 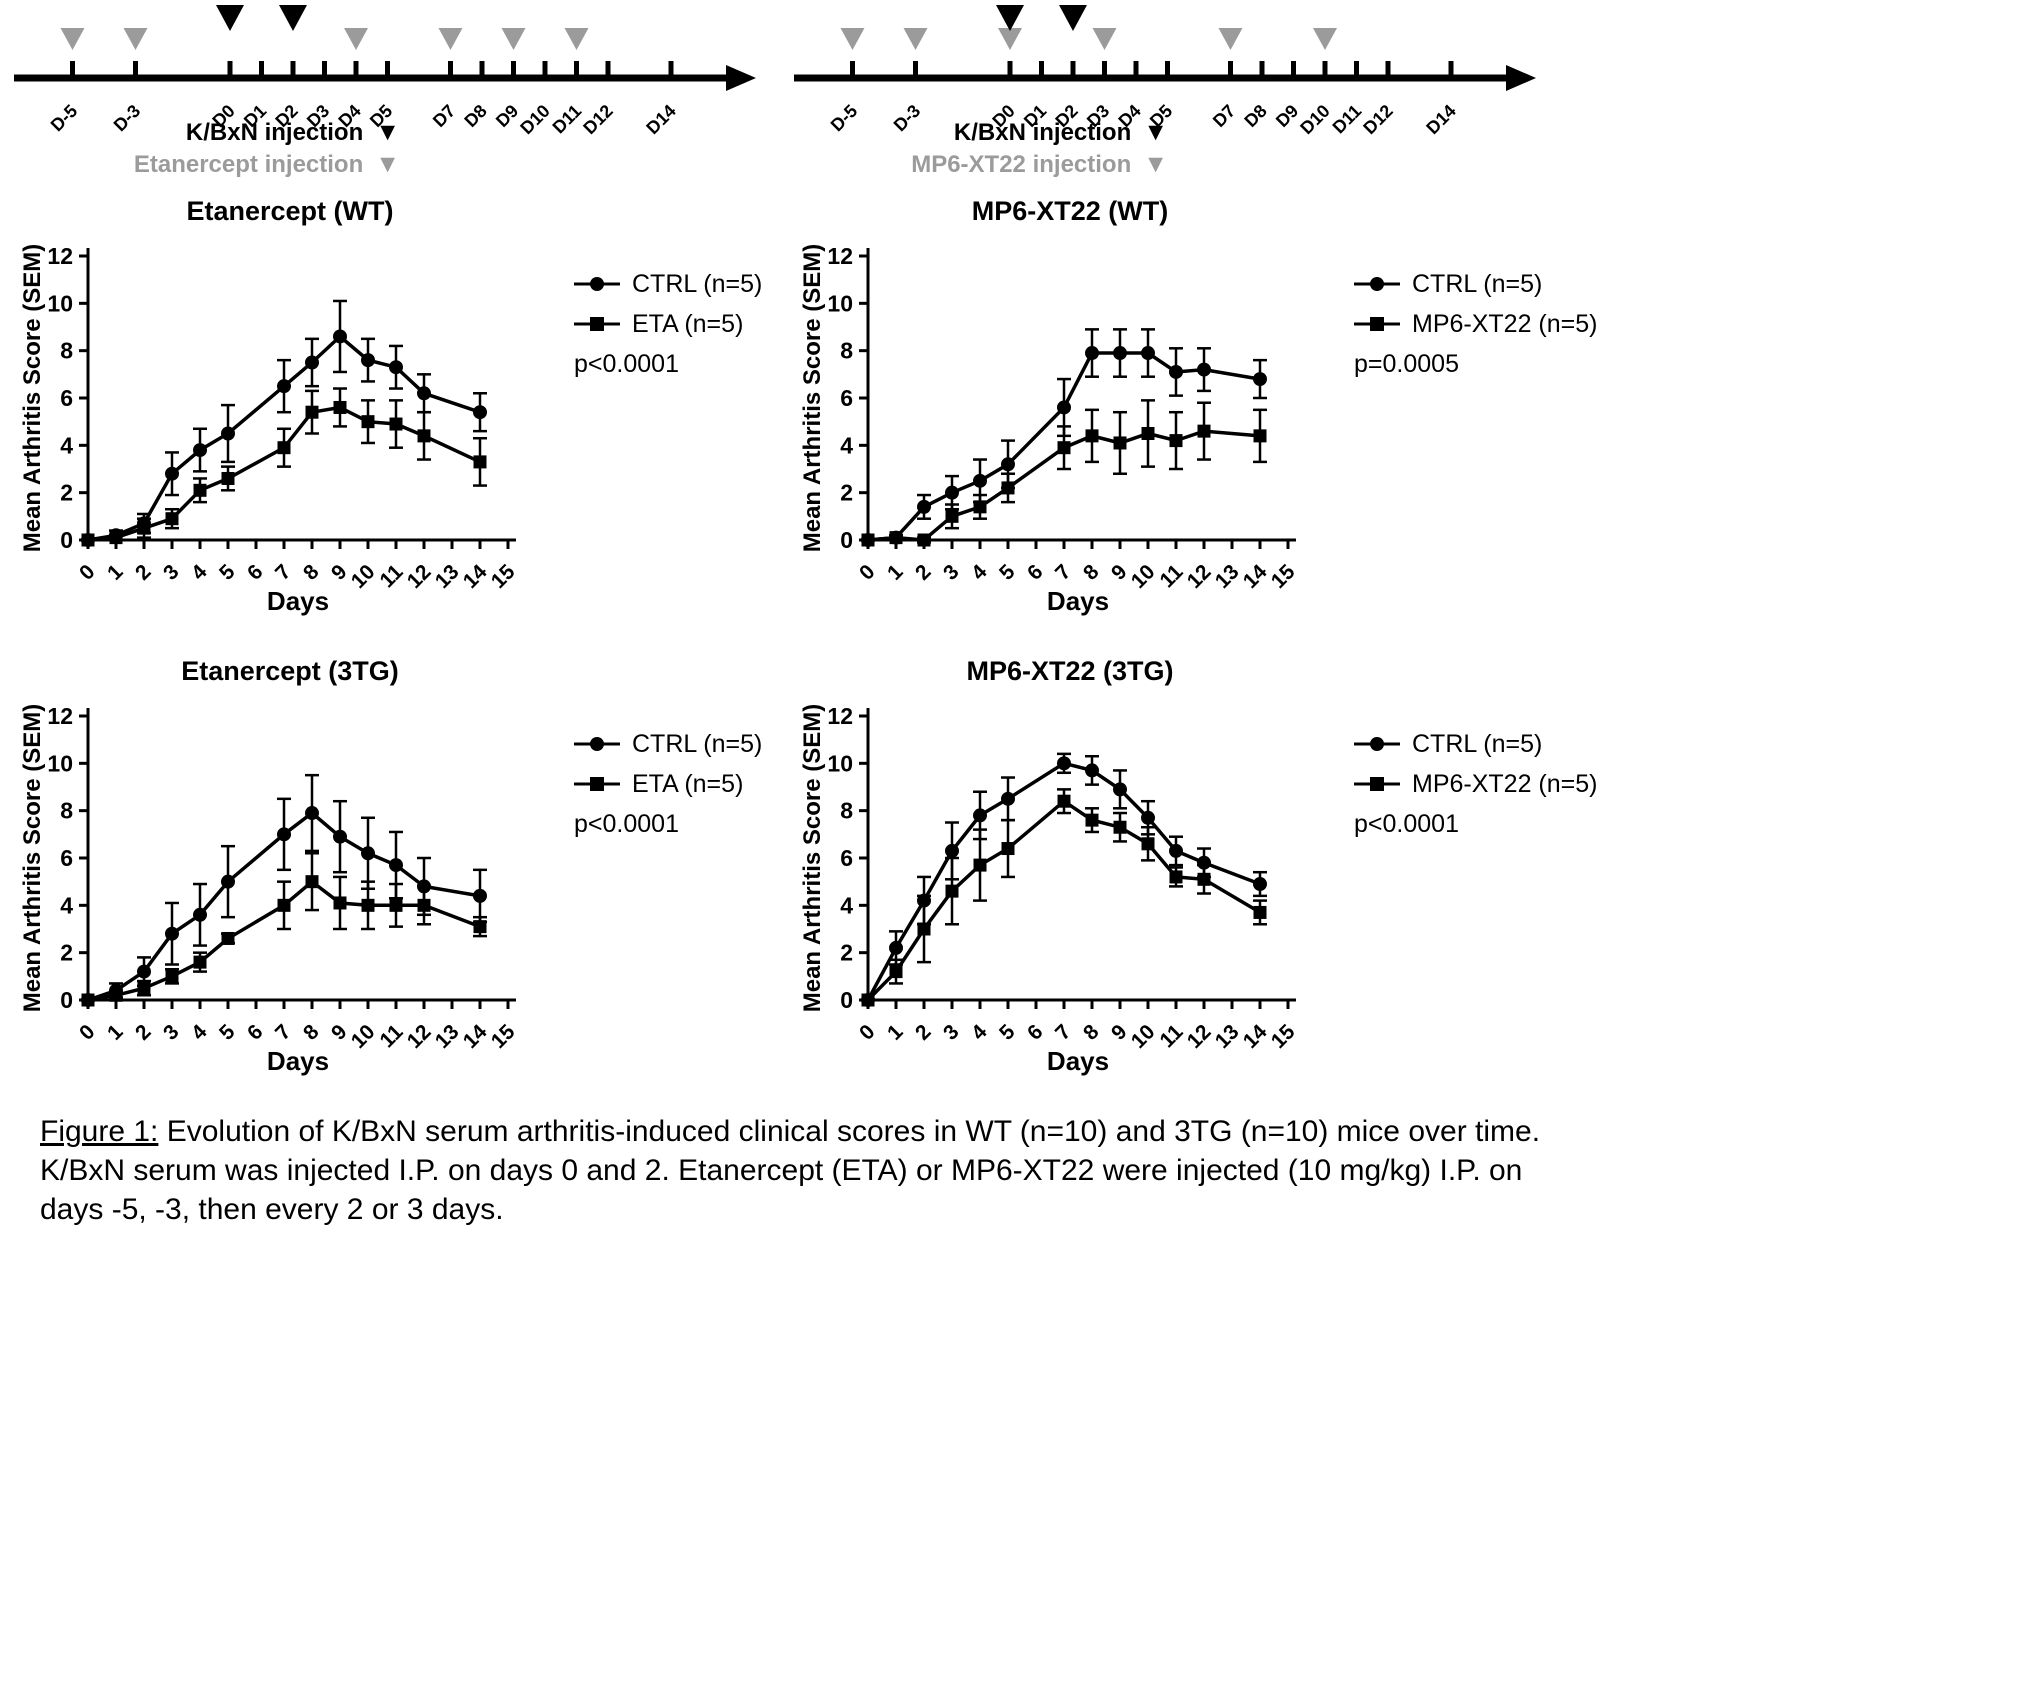 I want to click on chart-title: Etanercept (3TG), so click(x=290, y=671).